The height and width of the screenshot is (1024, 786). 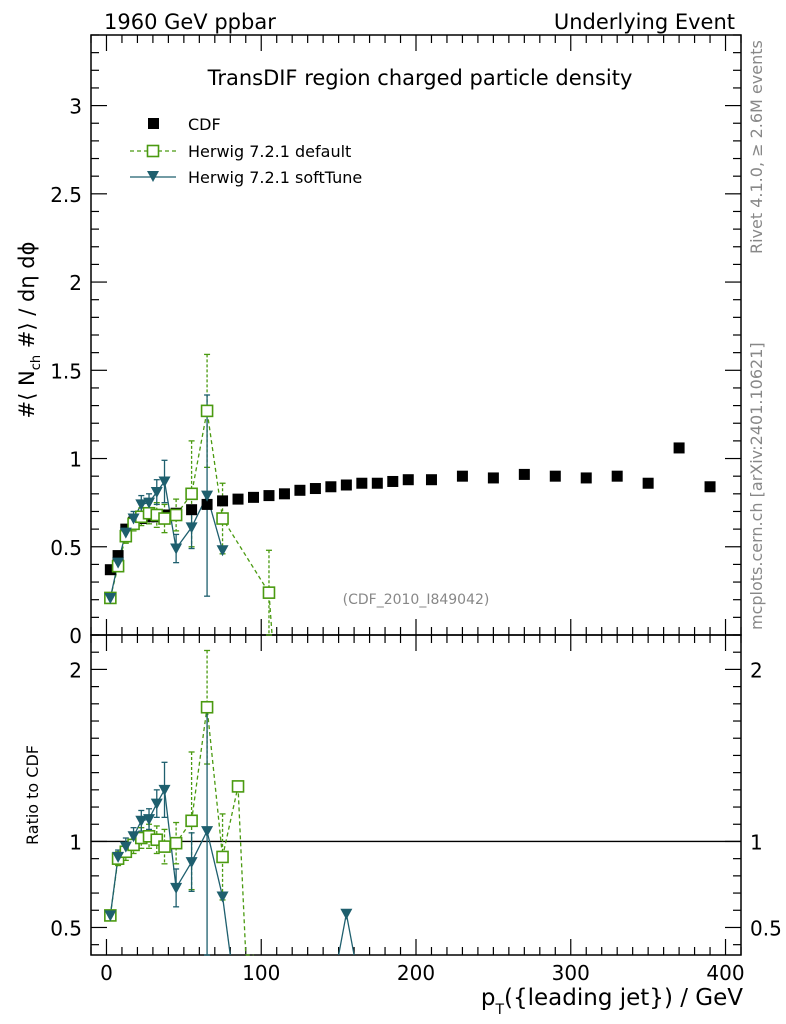 I want to click on ratio-tick-label-left: 0.5, so click(x=66, y=928).